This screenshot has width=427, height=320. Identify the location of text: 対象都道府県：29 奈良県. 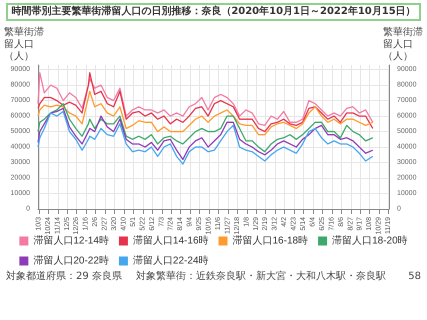
(64, 277).